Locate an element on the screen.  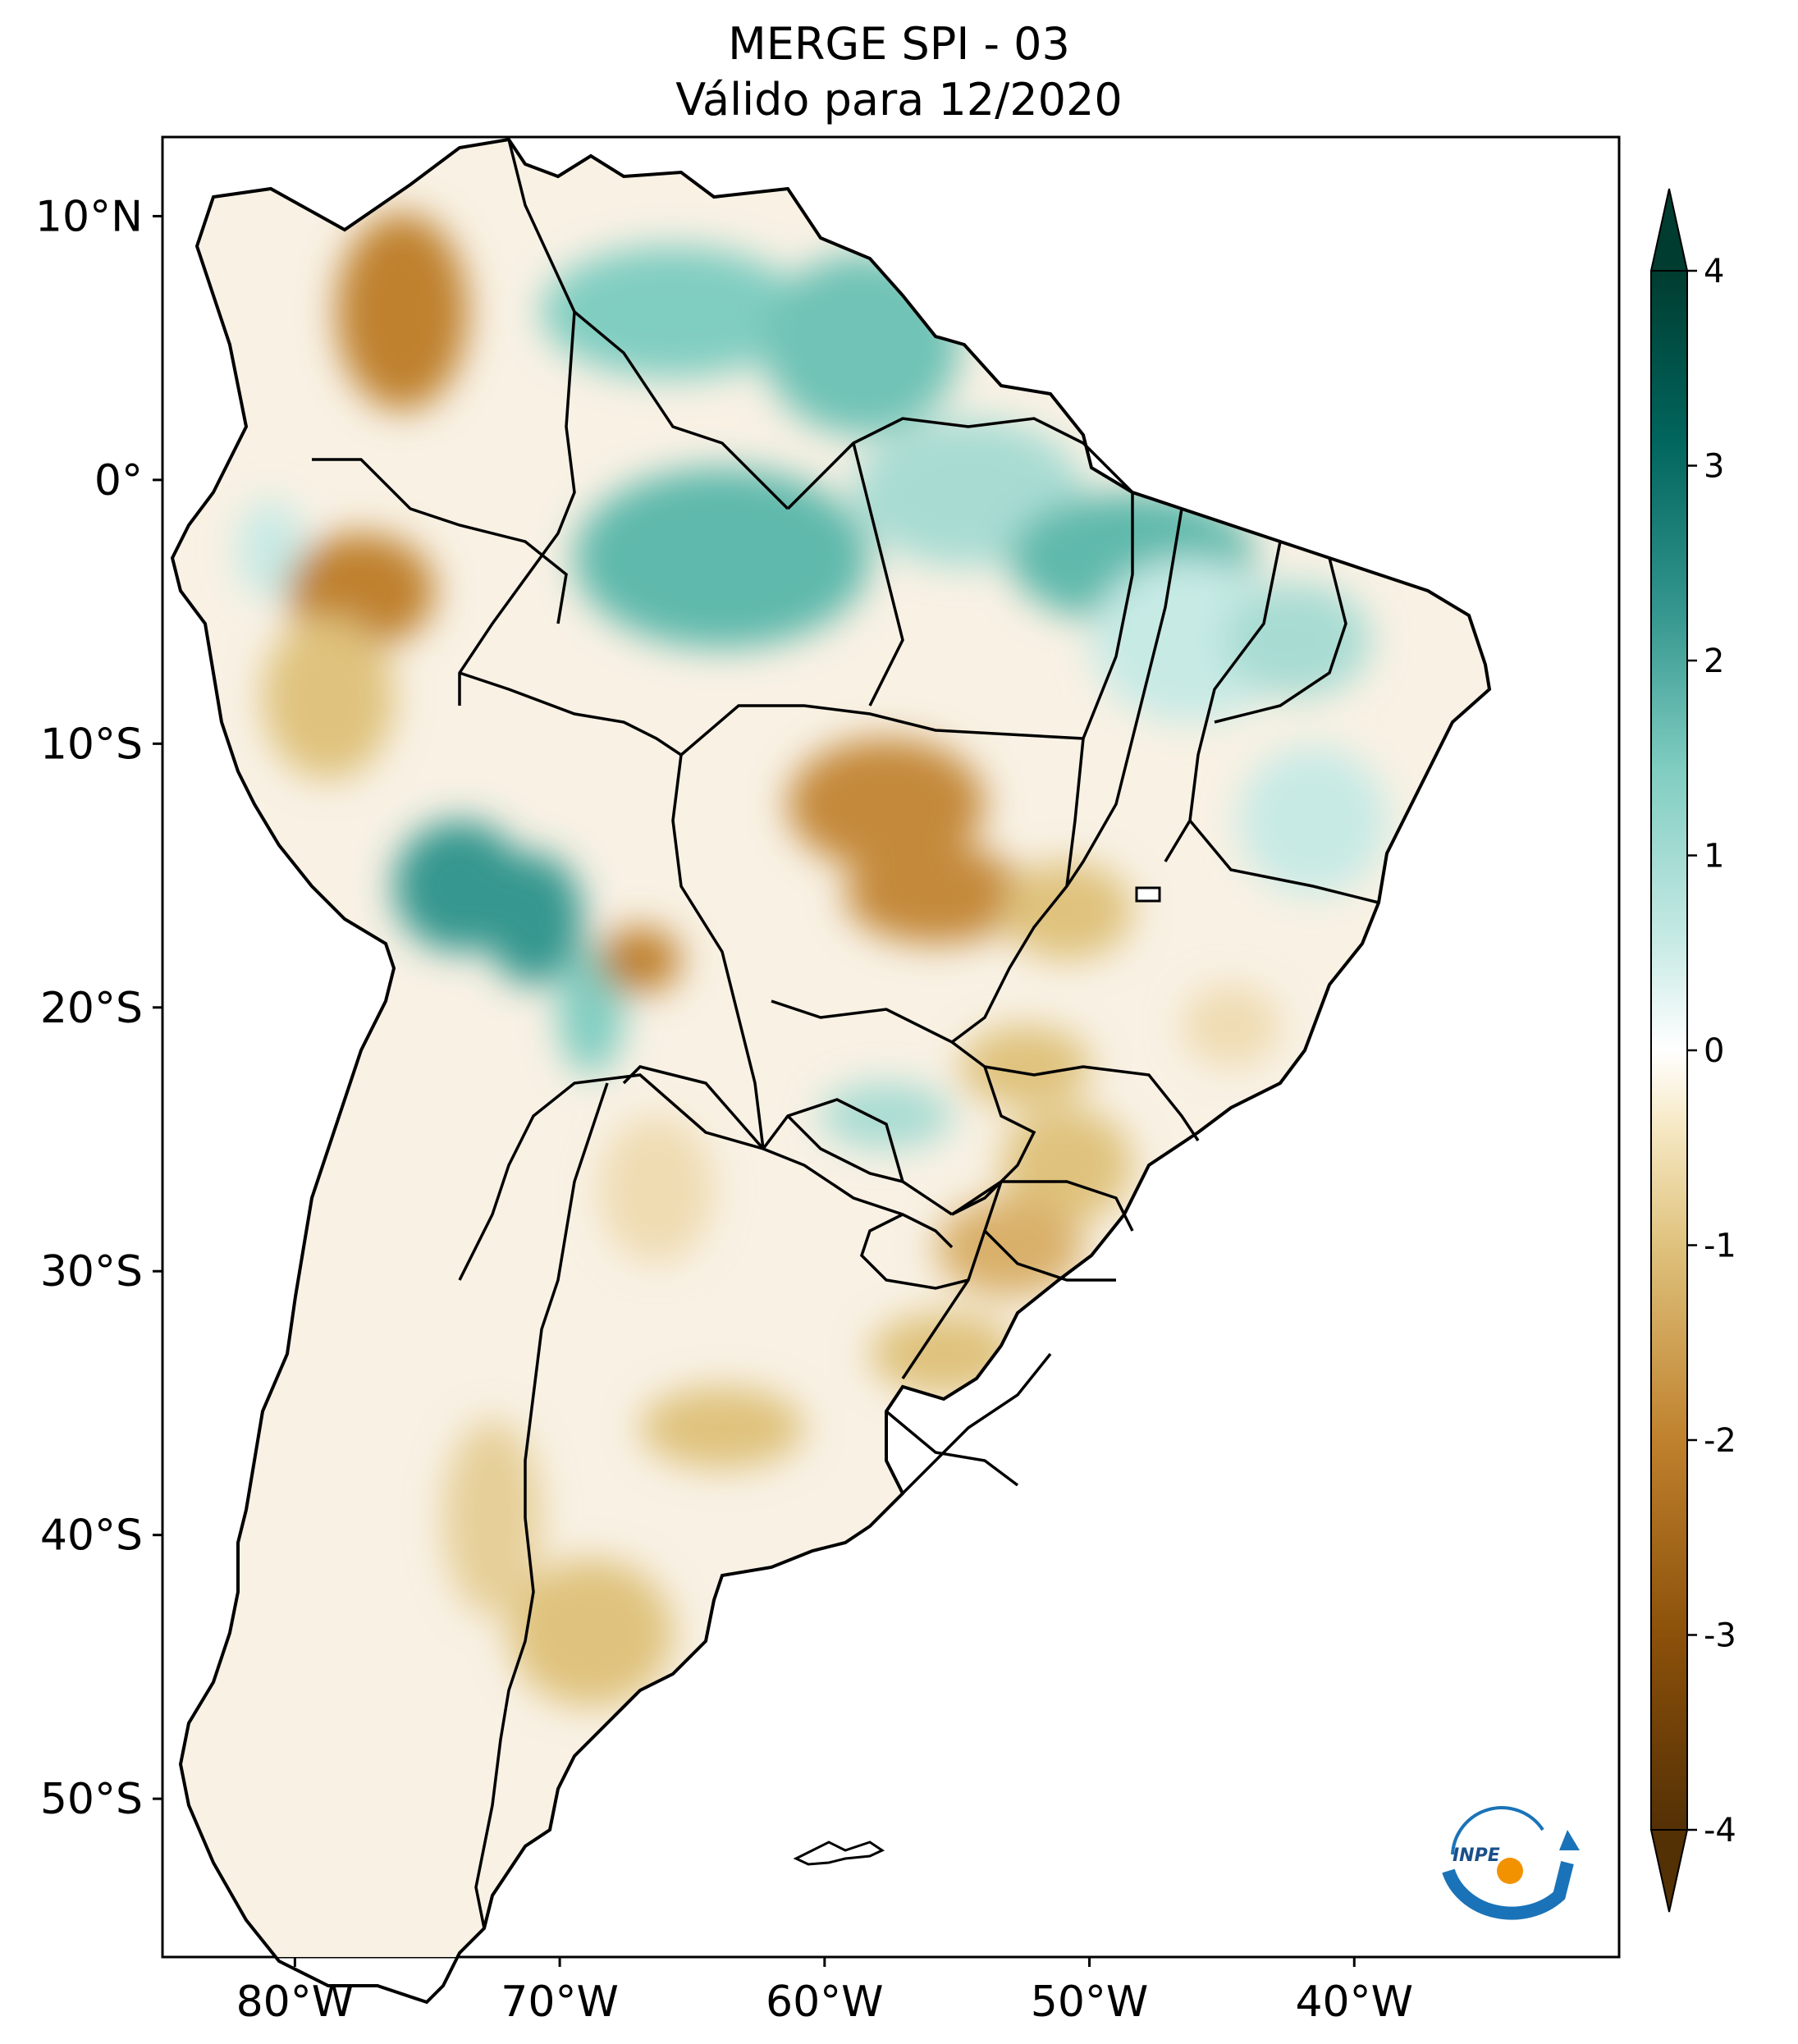
colorbar: 4 3 2 1 0 -1 -2 -3 -4 is located at coordinates (1692, 1050).